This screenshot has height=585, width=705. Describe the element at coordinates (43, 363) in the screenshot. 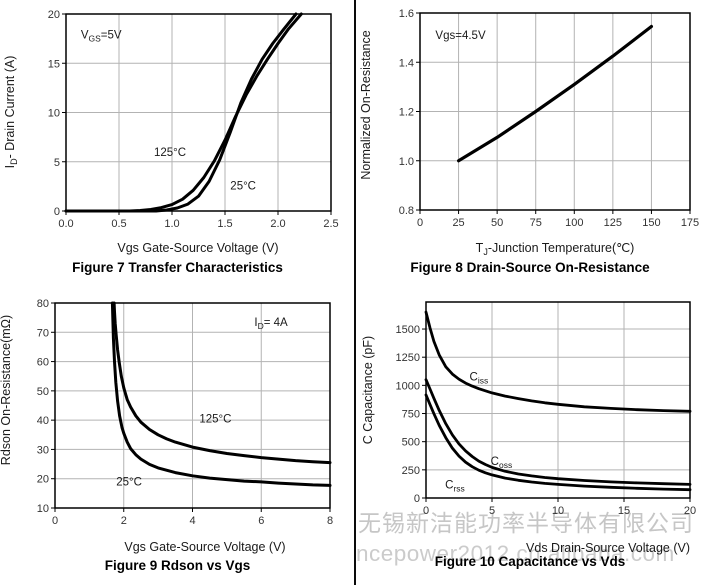

I see `y-tick-label: 60` at that location.